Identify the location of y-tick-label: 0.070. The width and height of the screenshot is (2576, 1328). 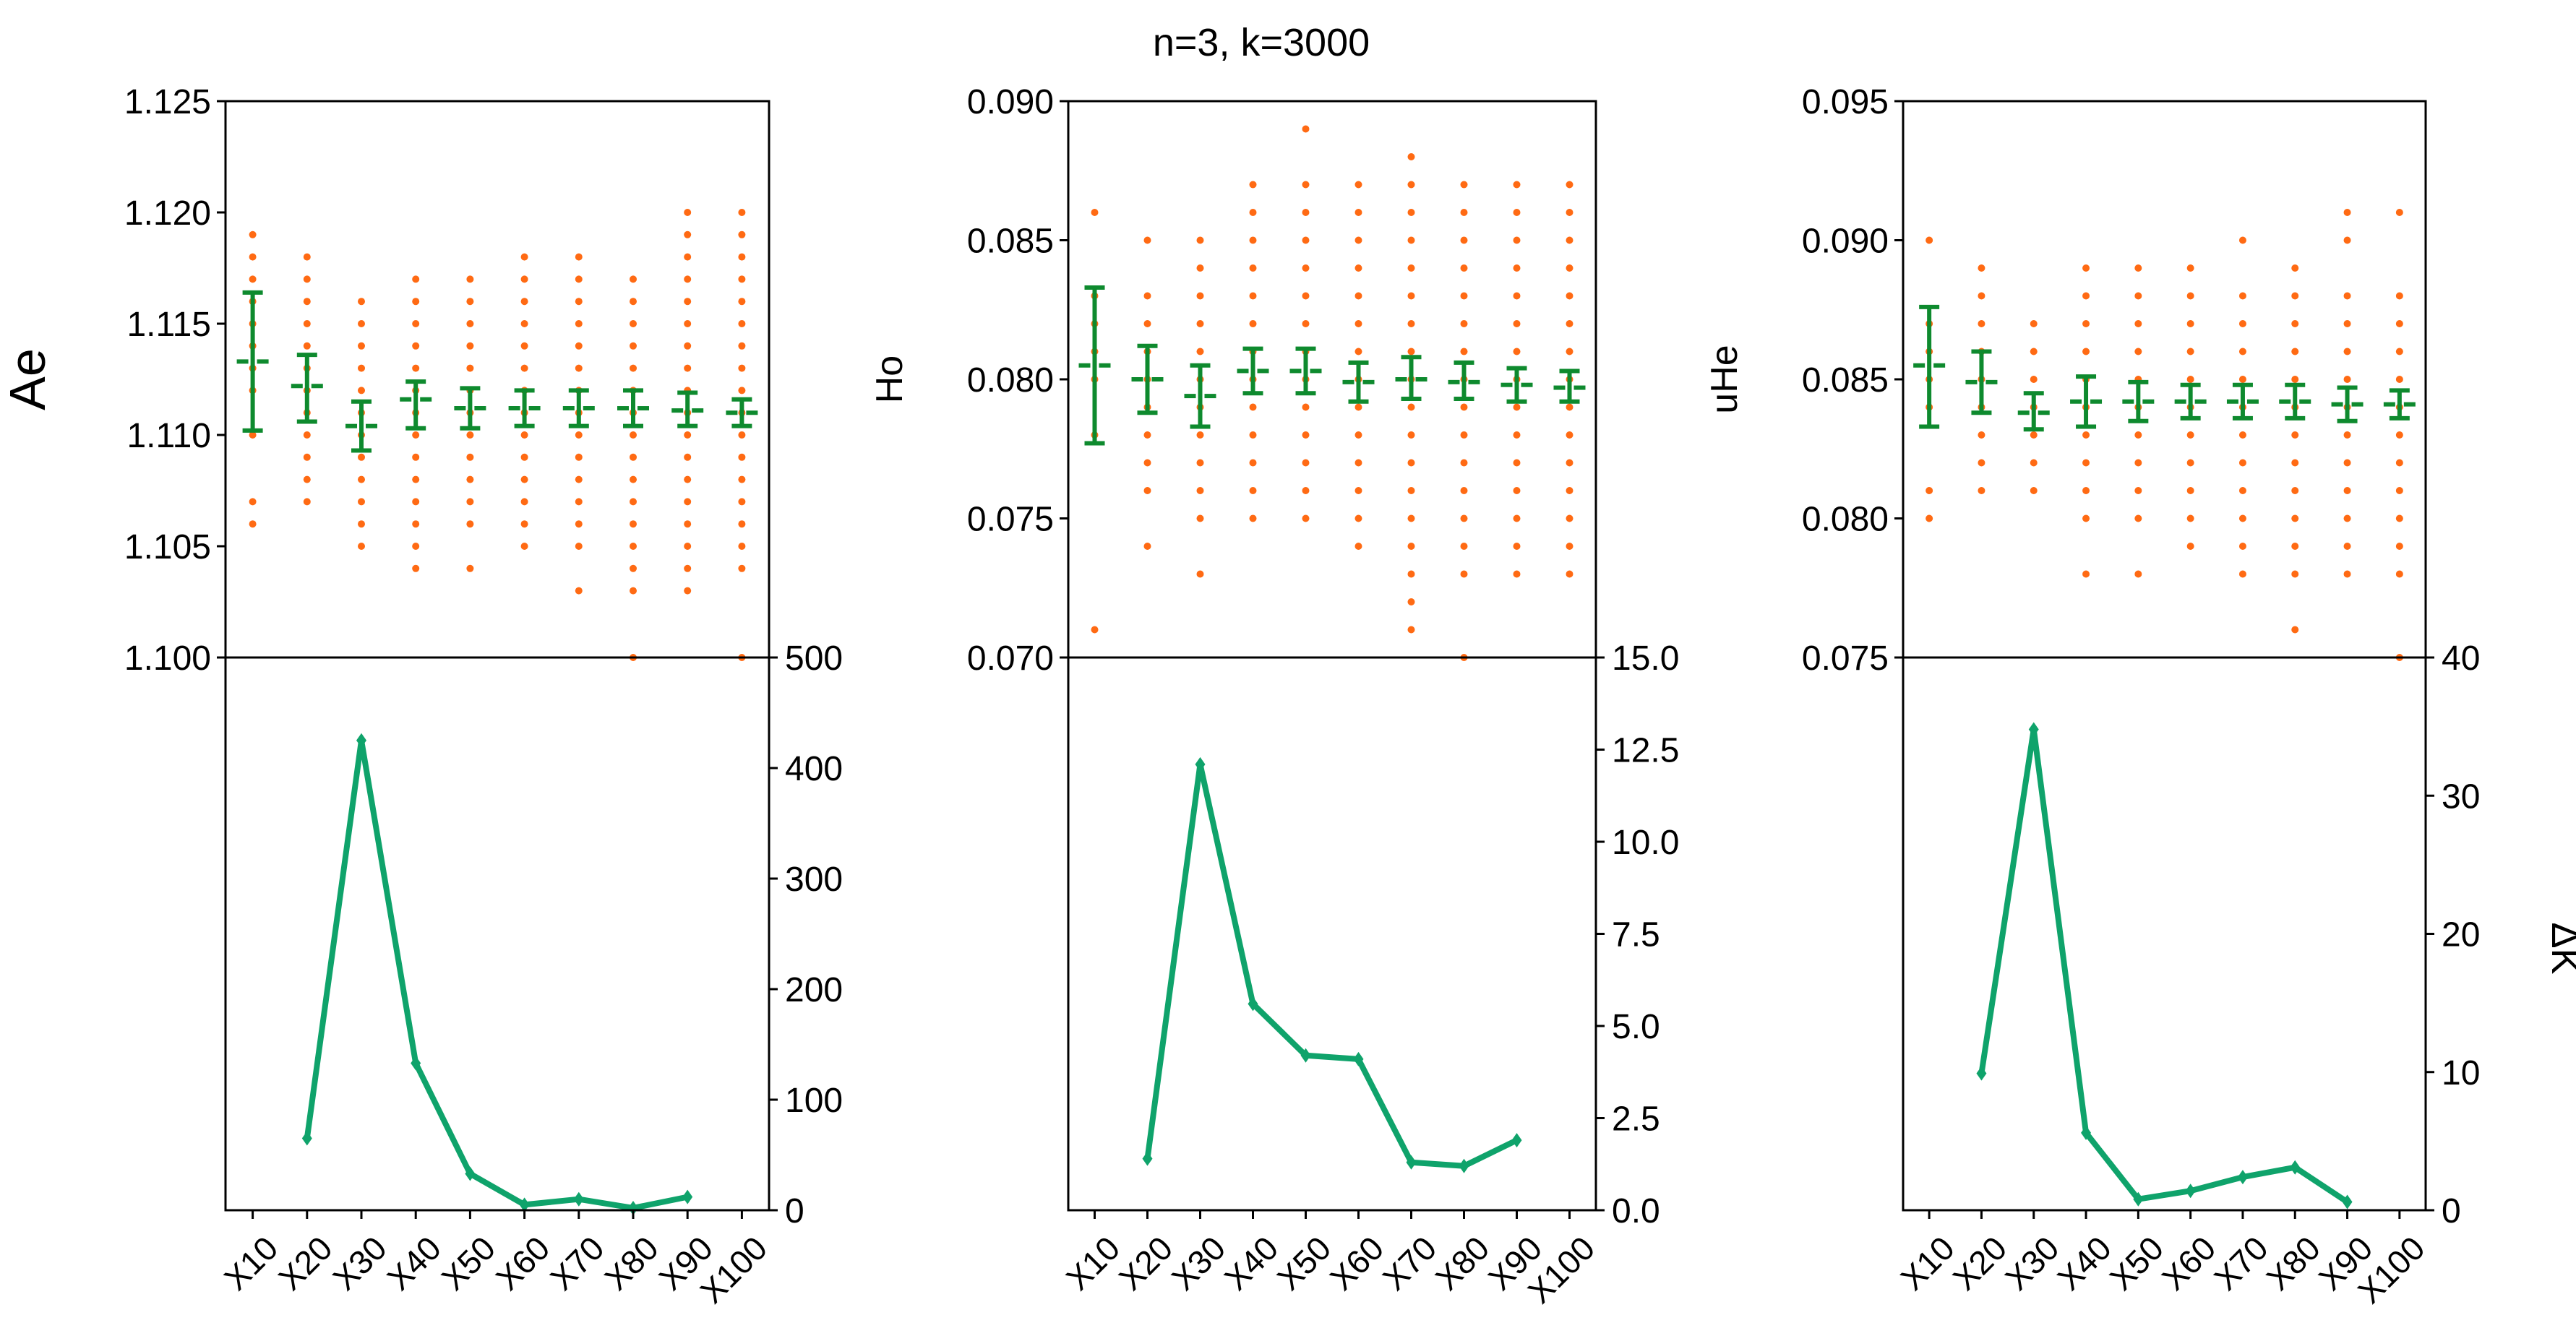
(1011, 658).